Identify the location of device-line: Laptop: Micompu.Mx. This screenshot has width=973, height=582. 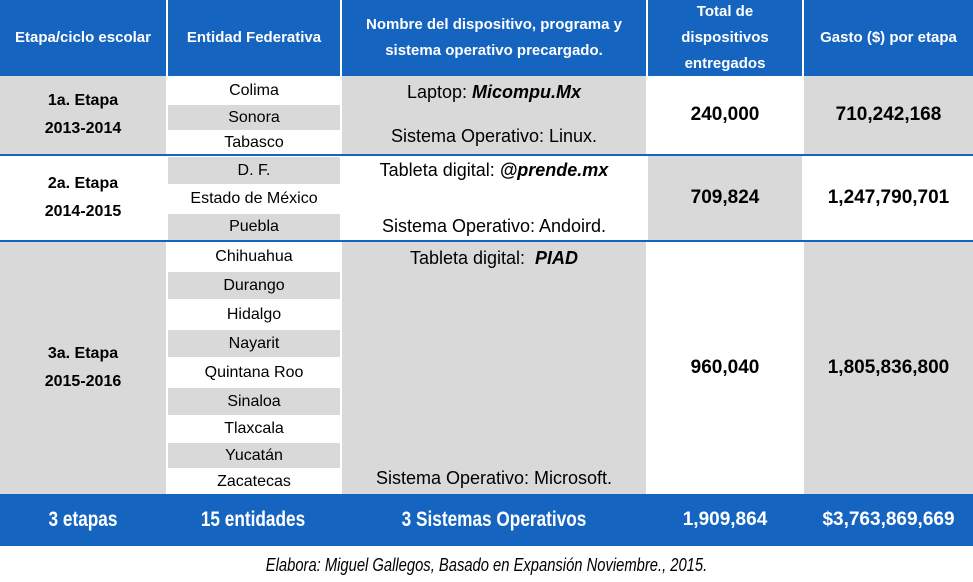
(494, 92).